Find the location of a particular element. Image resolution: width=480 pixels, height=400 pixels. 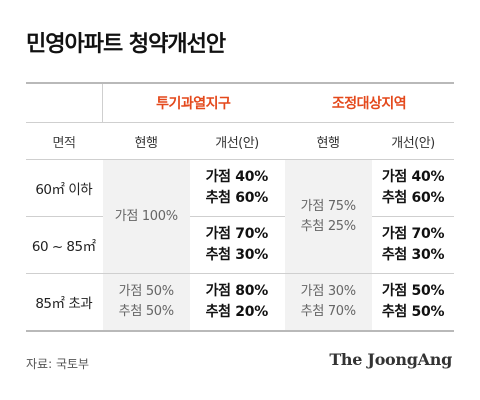

g2-proposed-cell: 가점 40% 추첨 60% is located at coordinates (413, 188).